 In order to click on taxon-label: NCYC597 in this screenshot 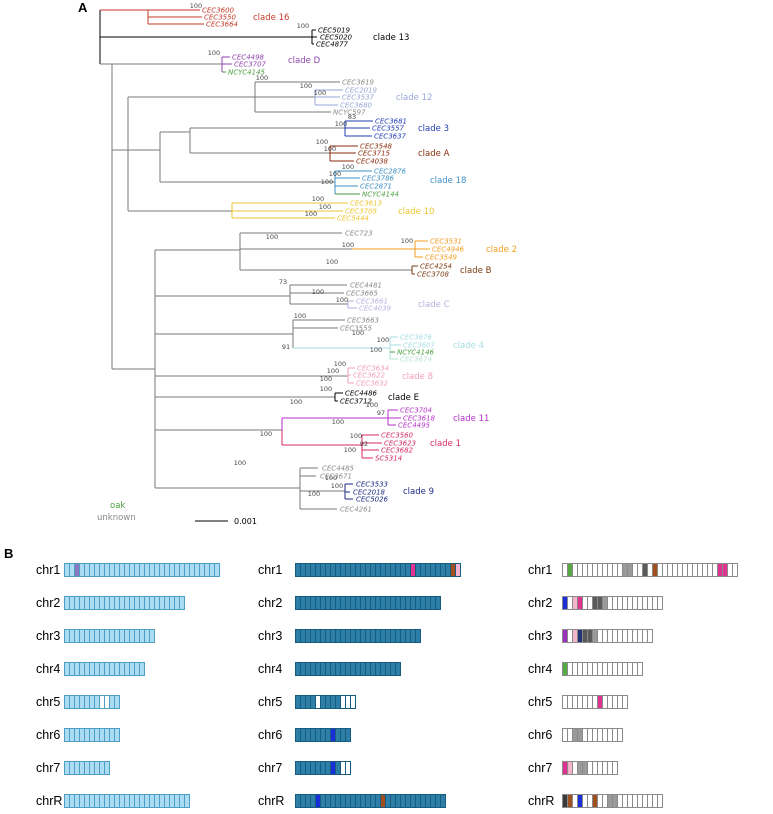, I will do `click(349, 113)`.